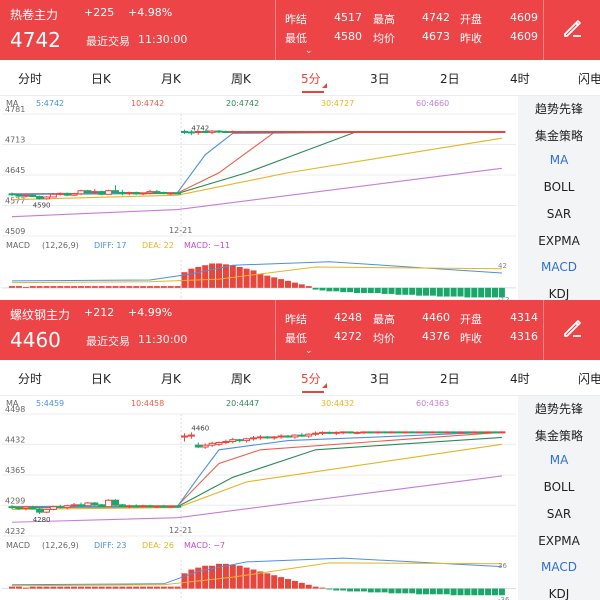  I want to click on price-change-percent: +4.98%, so click(150, 12).